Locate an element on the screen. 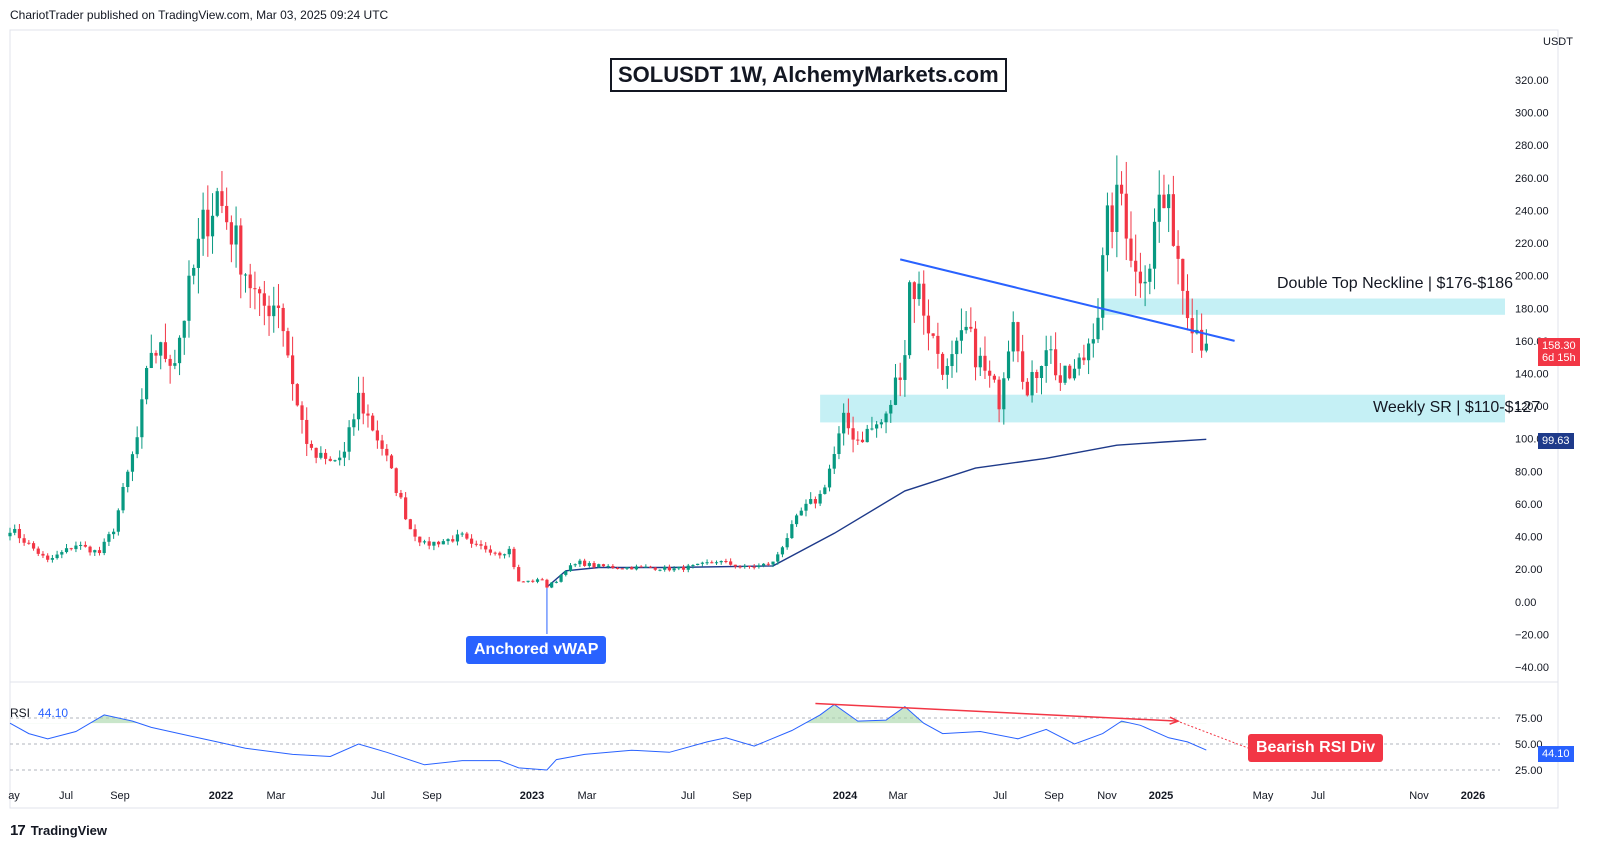 This screenshot has height=859, width=1600. weekly_sr-zone is located at coordinates (1162, 408).